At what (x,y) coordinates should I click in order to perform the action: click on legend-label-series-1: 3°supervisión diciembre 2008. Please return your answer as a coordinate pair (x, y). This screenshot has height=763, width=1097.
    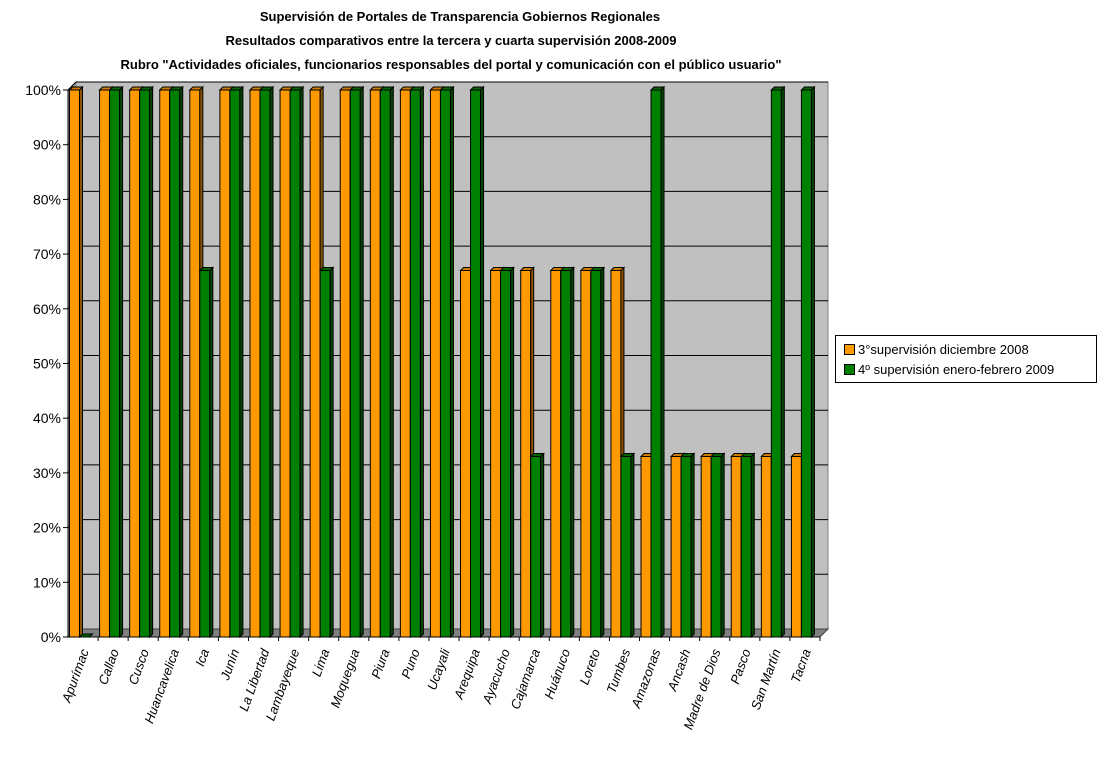
    Looking at the image, I should click on (943, 349).